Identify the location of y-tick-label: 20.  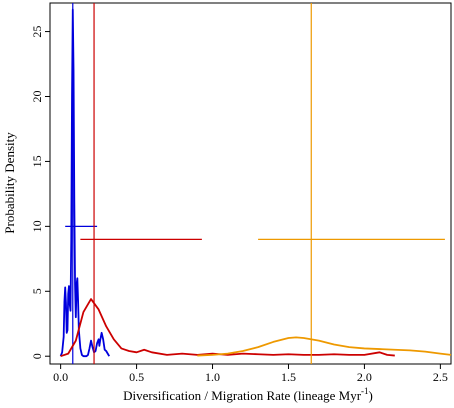
(37, 96).